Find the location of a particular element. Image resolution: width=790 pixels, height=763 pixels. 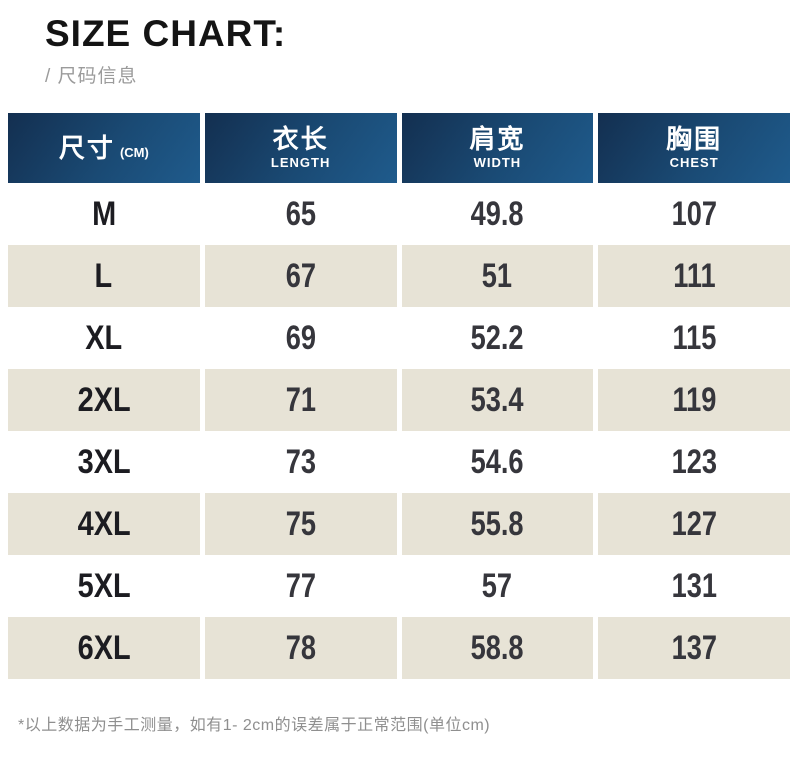

row-width-cell: 54.6 is located at coordinates (497, 461).